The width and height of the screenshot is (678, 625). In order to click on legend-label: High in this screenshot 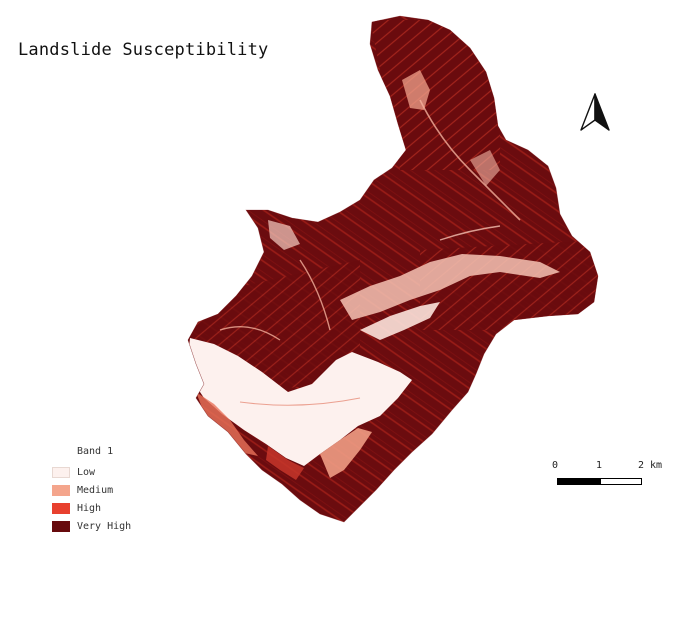, I will do `click(89, 508)`.